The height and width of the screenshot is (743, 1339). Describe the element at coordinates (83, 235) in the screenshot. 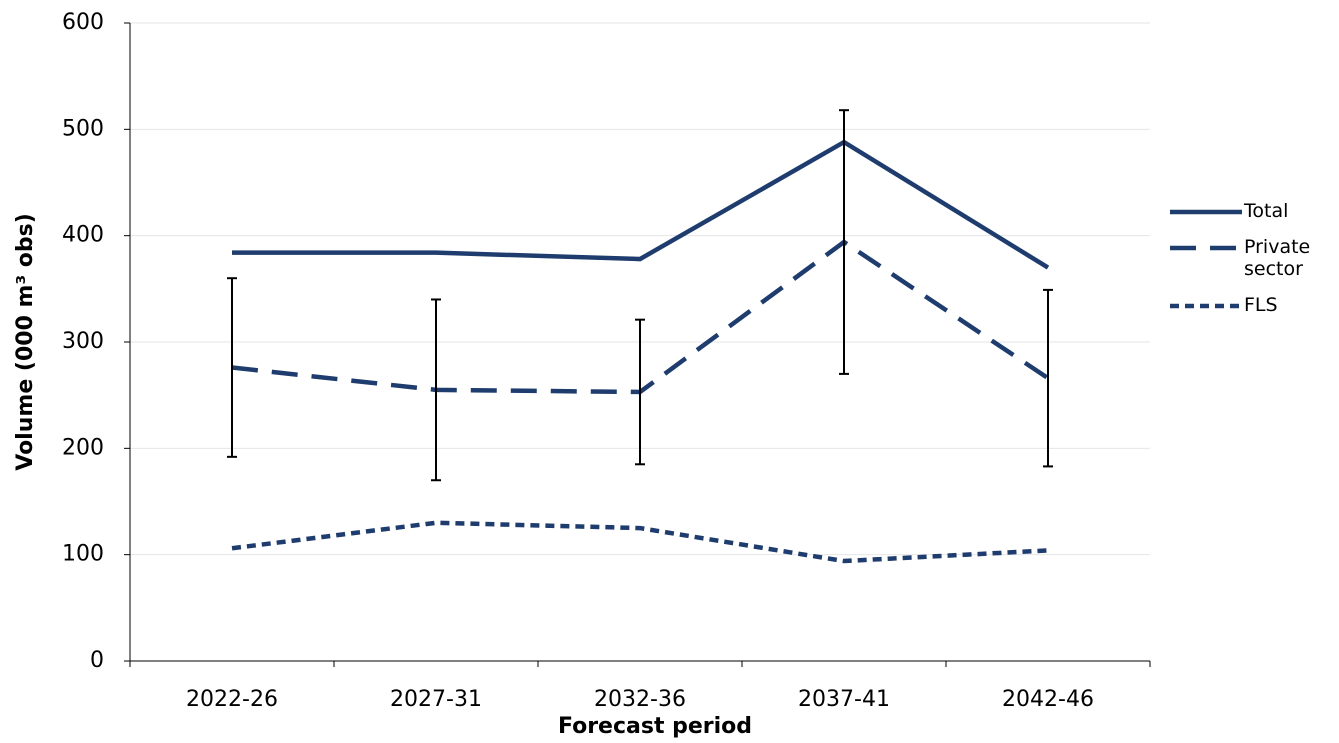

I see `y-tick-label: 400` at that location.